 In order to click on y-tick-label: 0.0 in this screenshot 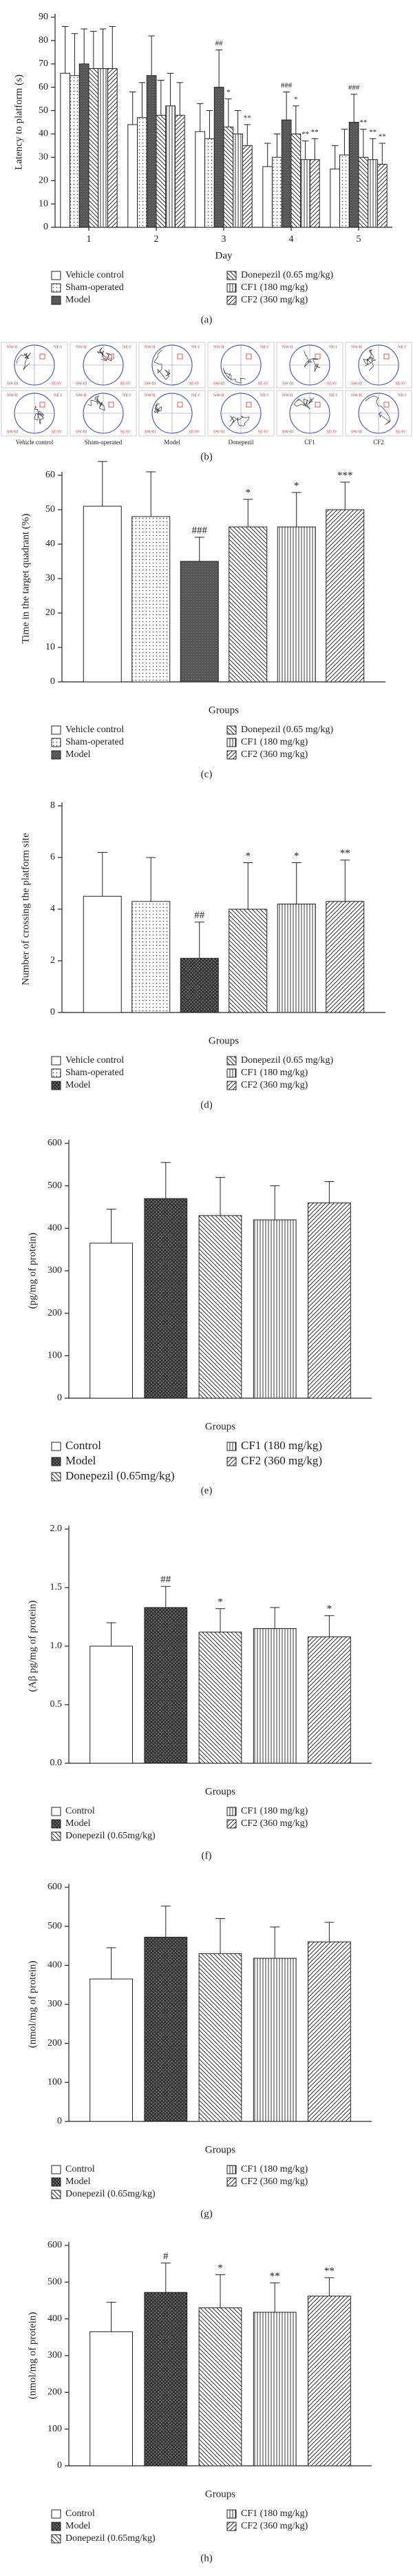, I will do `click(57, 1763)`.